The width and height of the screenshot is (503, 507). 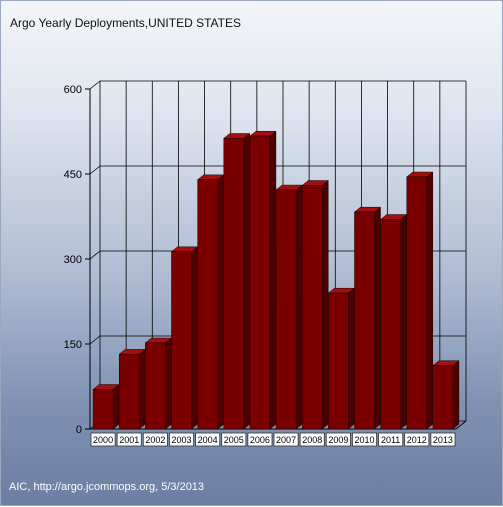 I want to click on bar-2000, so click(x=106, y=407).